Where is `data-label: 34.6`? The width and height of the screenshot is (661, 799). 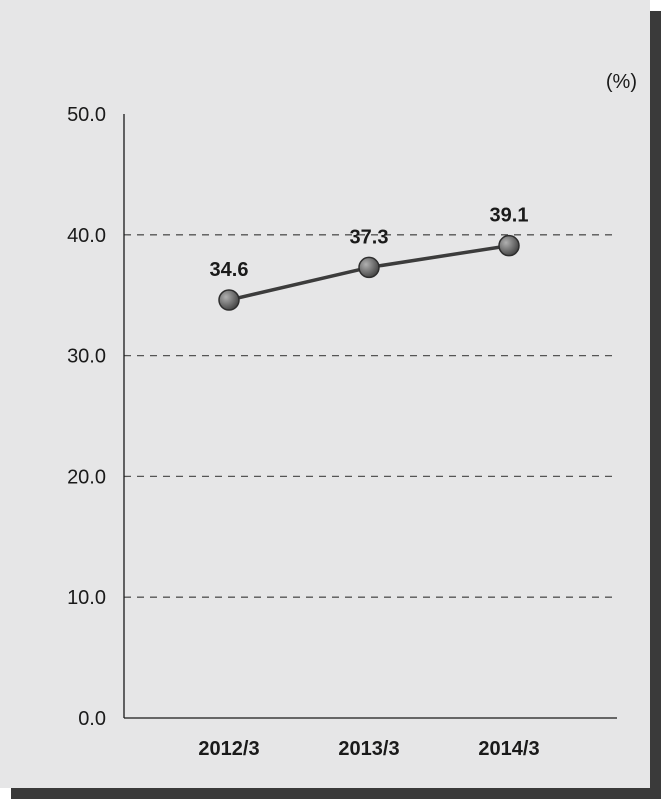
data-label: 34.6 is located at coordinates (229, 270).